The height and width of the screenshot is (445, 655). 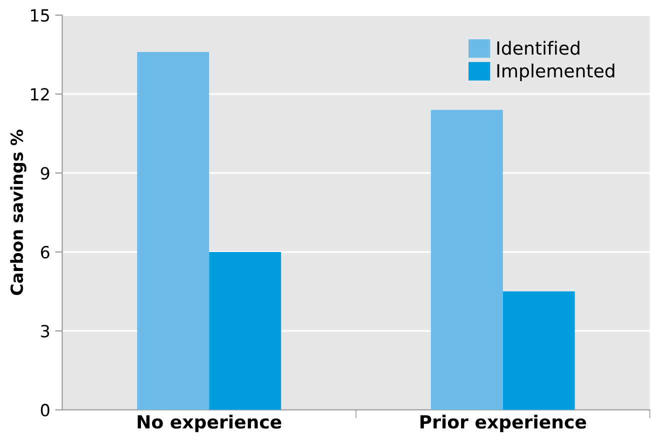 I want to click on y-axis-title: Carbon savings %, so click(x=18, y=213).